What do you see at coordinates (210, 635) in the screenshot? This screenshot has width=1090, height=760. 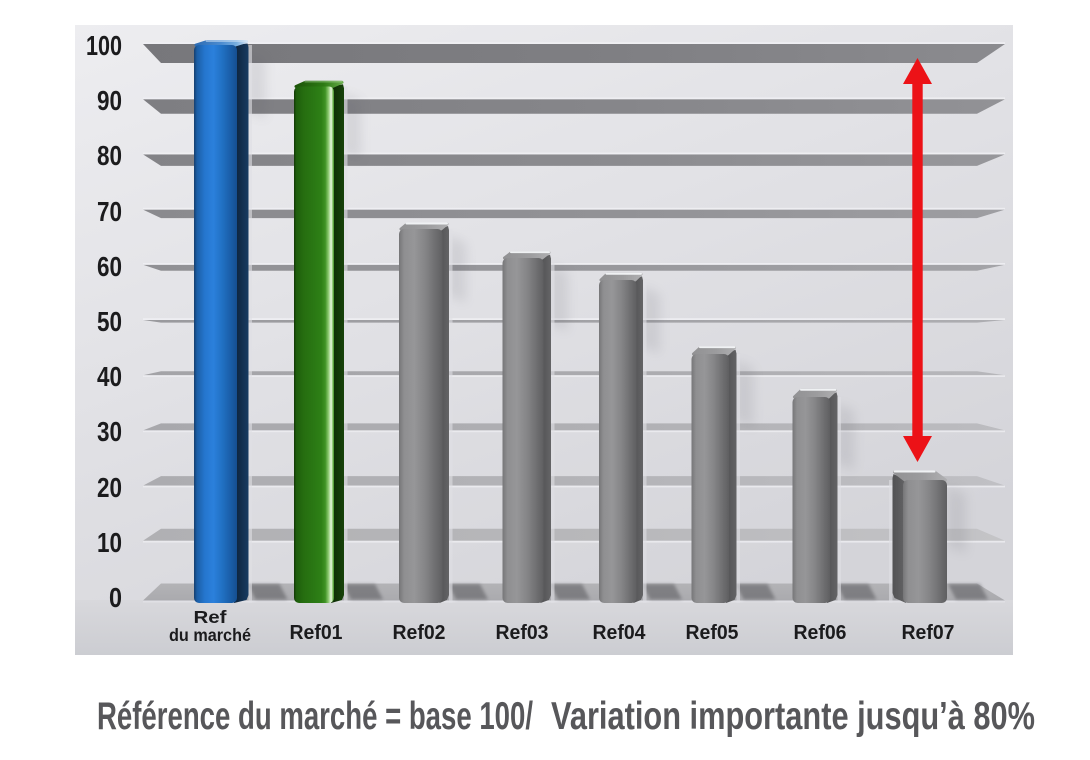 I see `svg-text: du marché` at bounding box center [210, 635].